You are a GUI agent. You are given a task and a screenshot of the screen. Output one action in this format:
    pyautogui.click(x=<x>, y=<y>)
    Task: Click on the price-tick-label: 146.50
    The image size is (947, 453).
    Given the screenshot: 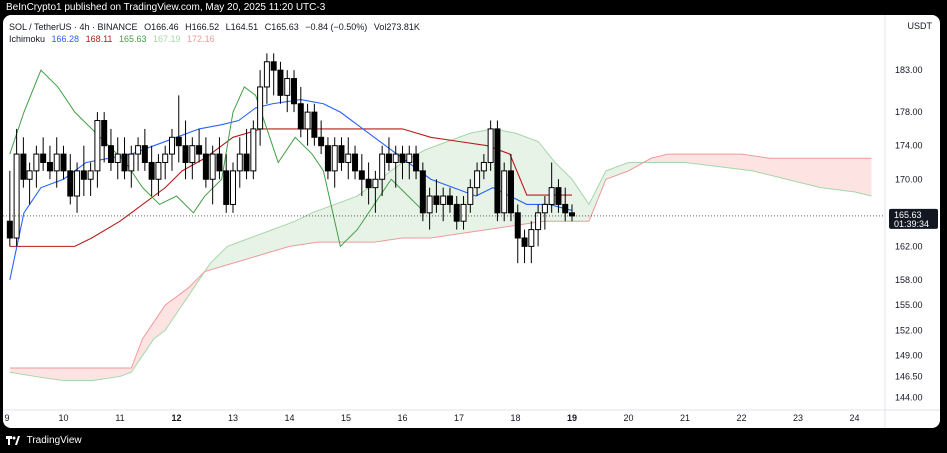 What is the action you would take?
    pyautogui.click(x=909, y=376)
    